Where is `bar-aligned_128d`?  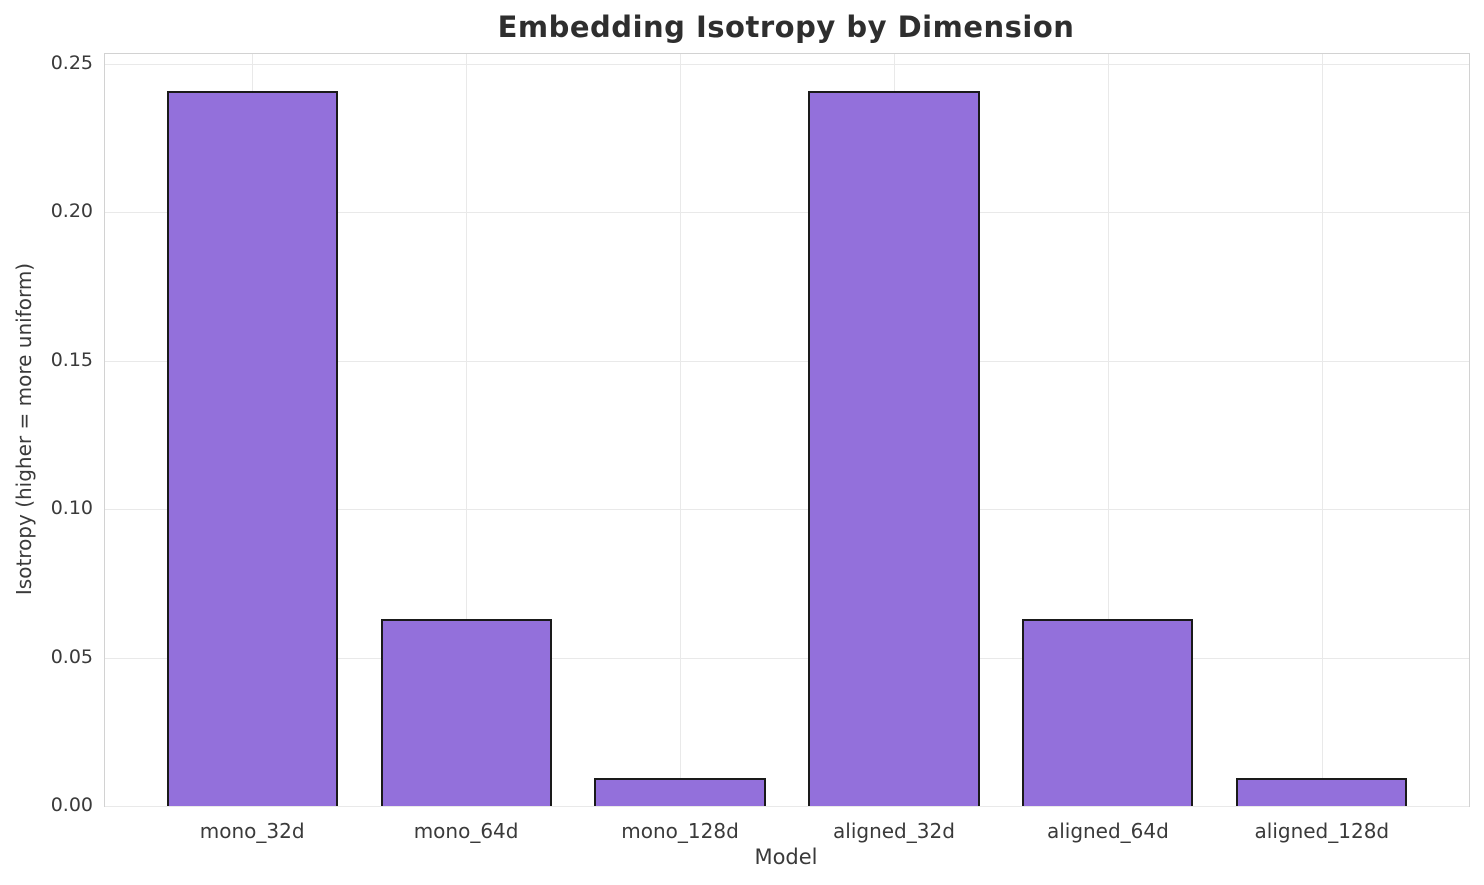 bar-aligned_128d is located at coordinates (1322, 791).